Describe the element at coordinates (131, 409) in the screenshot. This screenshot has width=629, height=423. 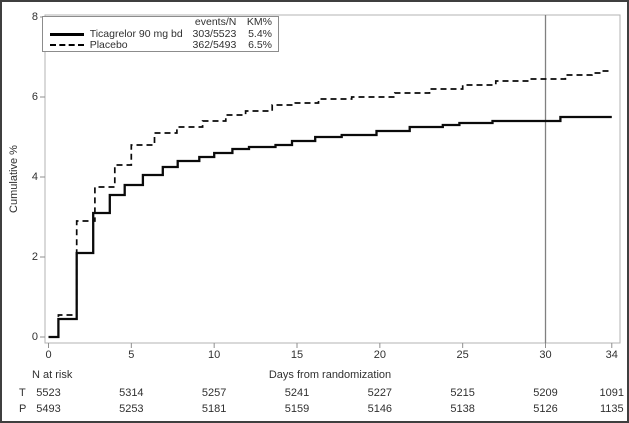
I see `risk-value: 5253` at that location.